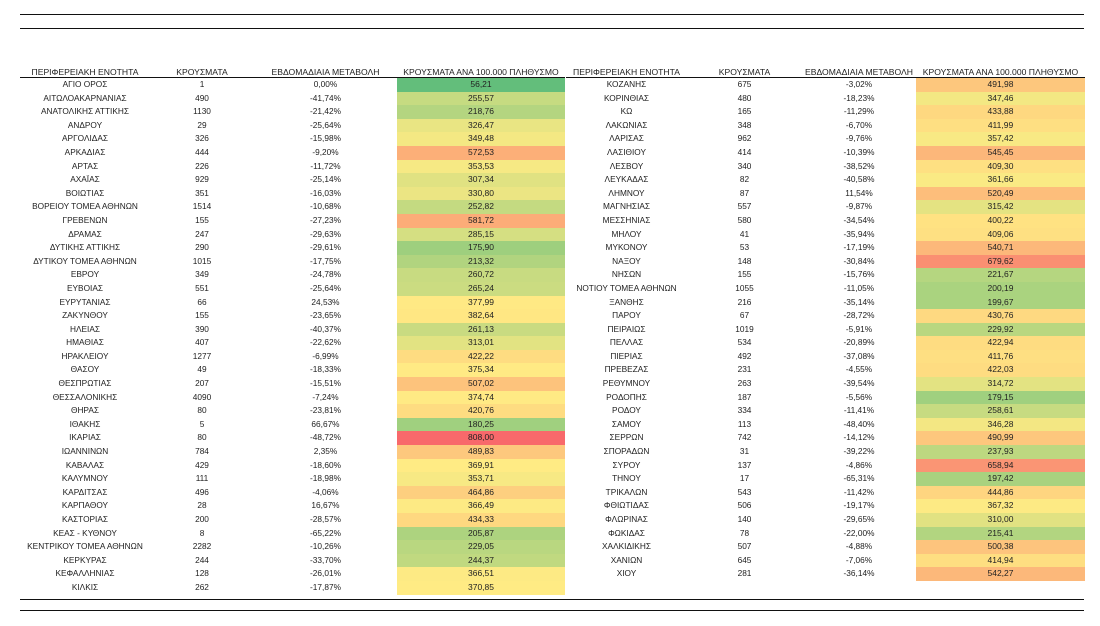  I want to click on weekly-change-cell: -14,12%, so click(859, 437).